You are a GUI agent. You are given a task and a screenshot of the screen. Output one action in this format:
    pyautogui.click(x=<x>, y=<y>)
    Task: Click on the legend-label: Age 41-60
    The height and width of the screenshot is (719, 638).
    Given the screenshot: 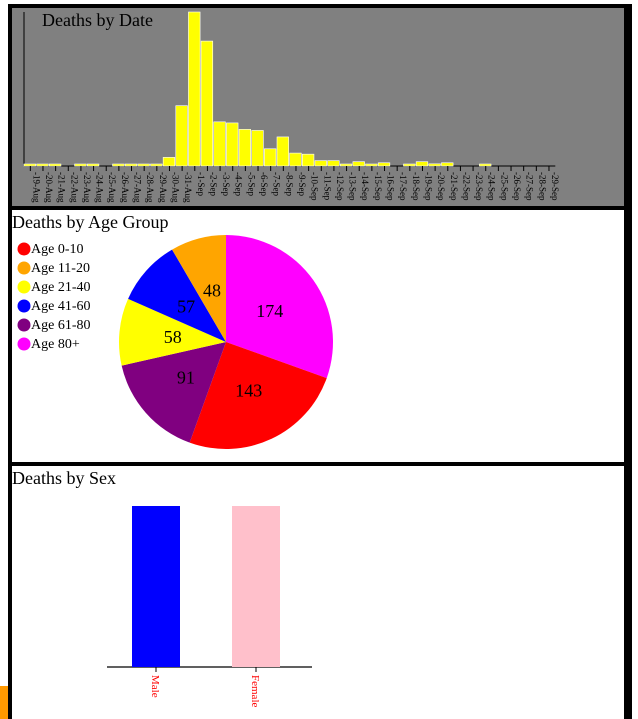 What is the action you would take?
    pyautogui.click(x=61, y=306)
    